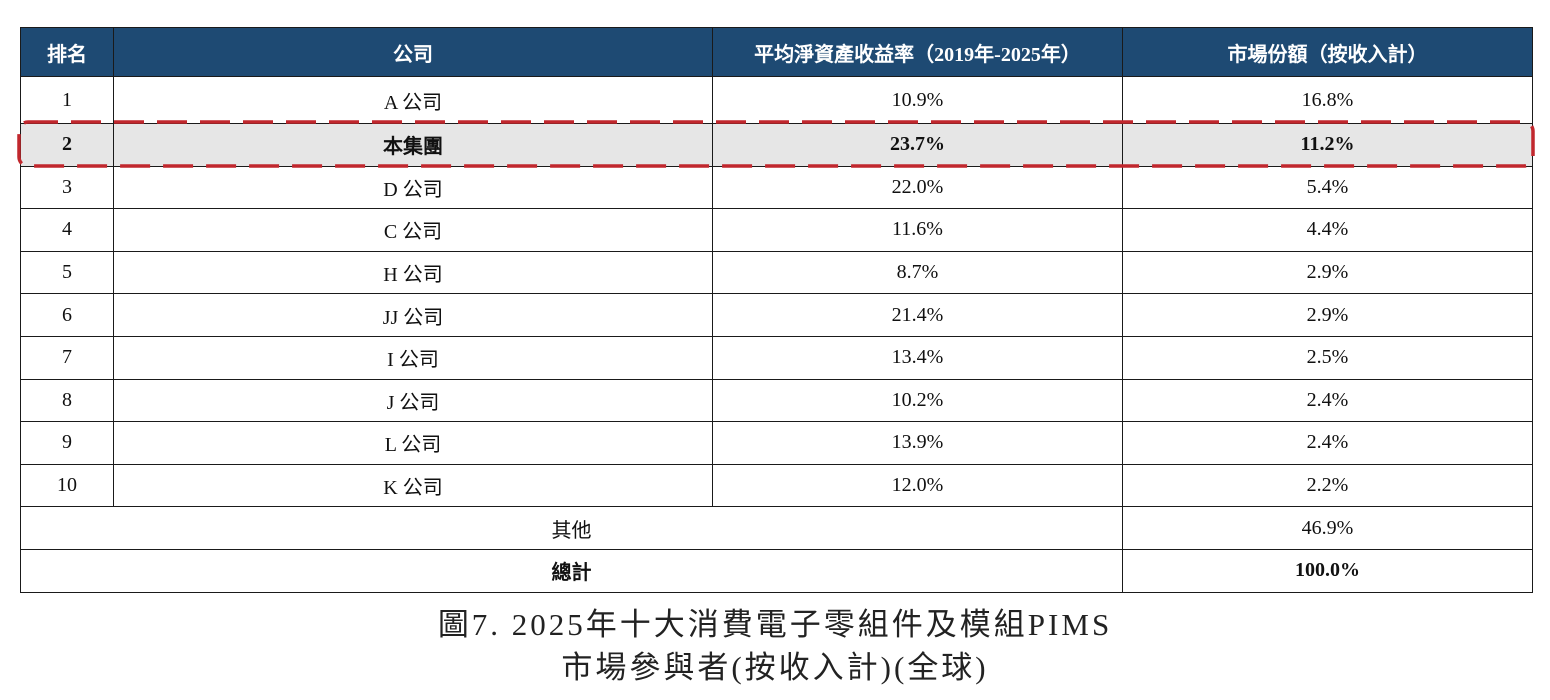 The image size is (1550, 700). What do you see at coordinates (67, 485) in the screenshot?
I see `rank-cell: 10` at bounding box center [67, 485].